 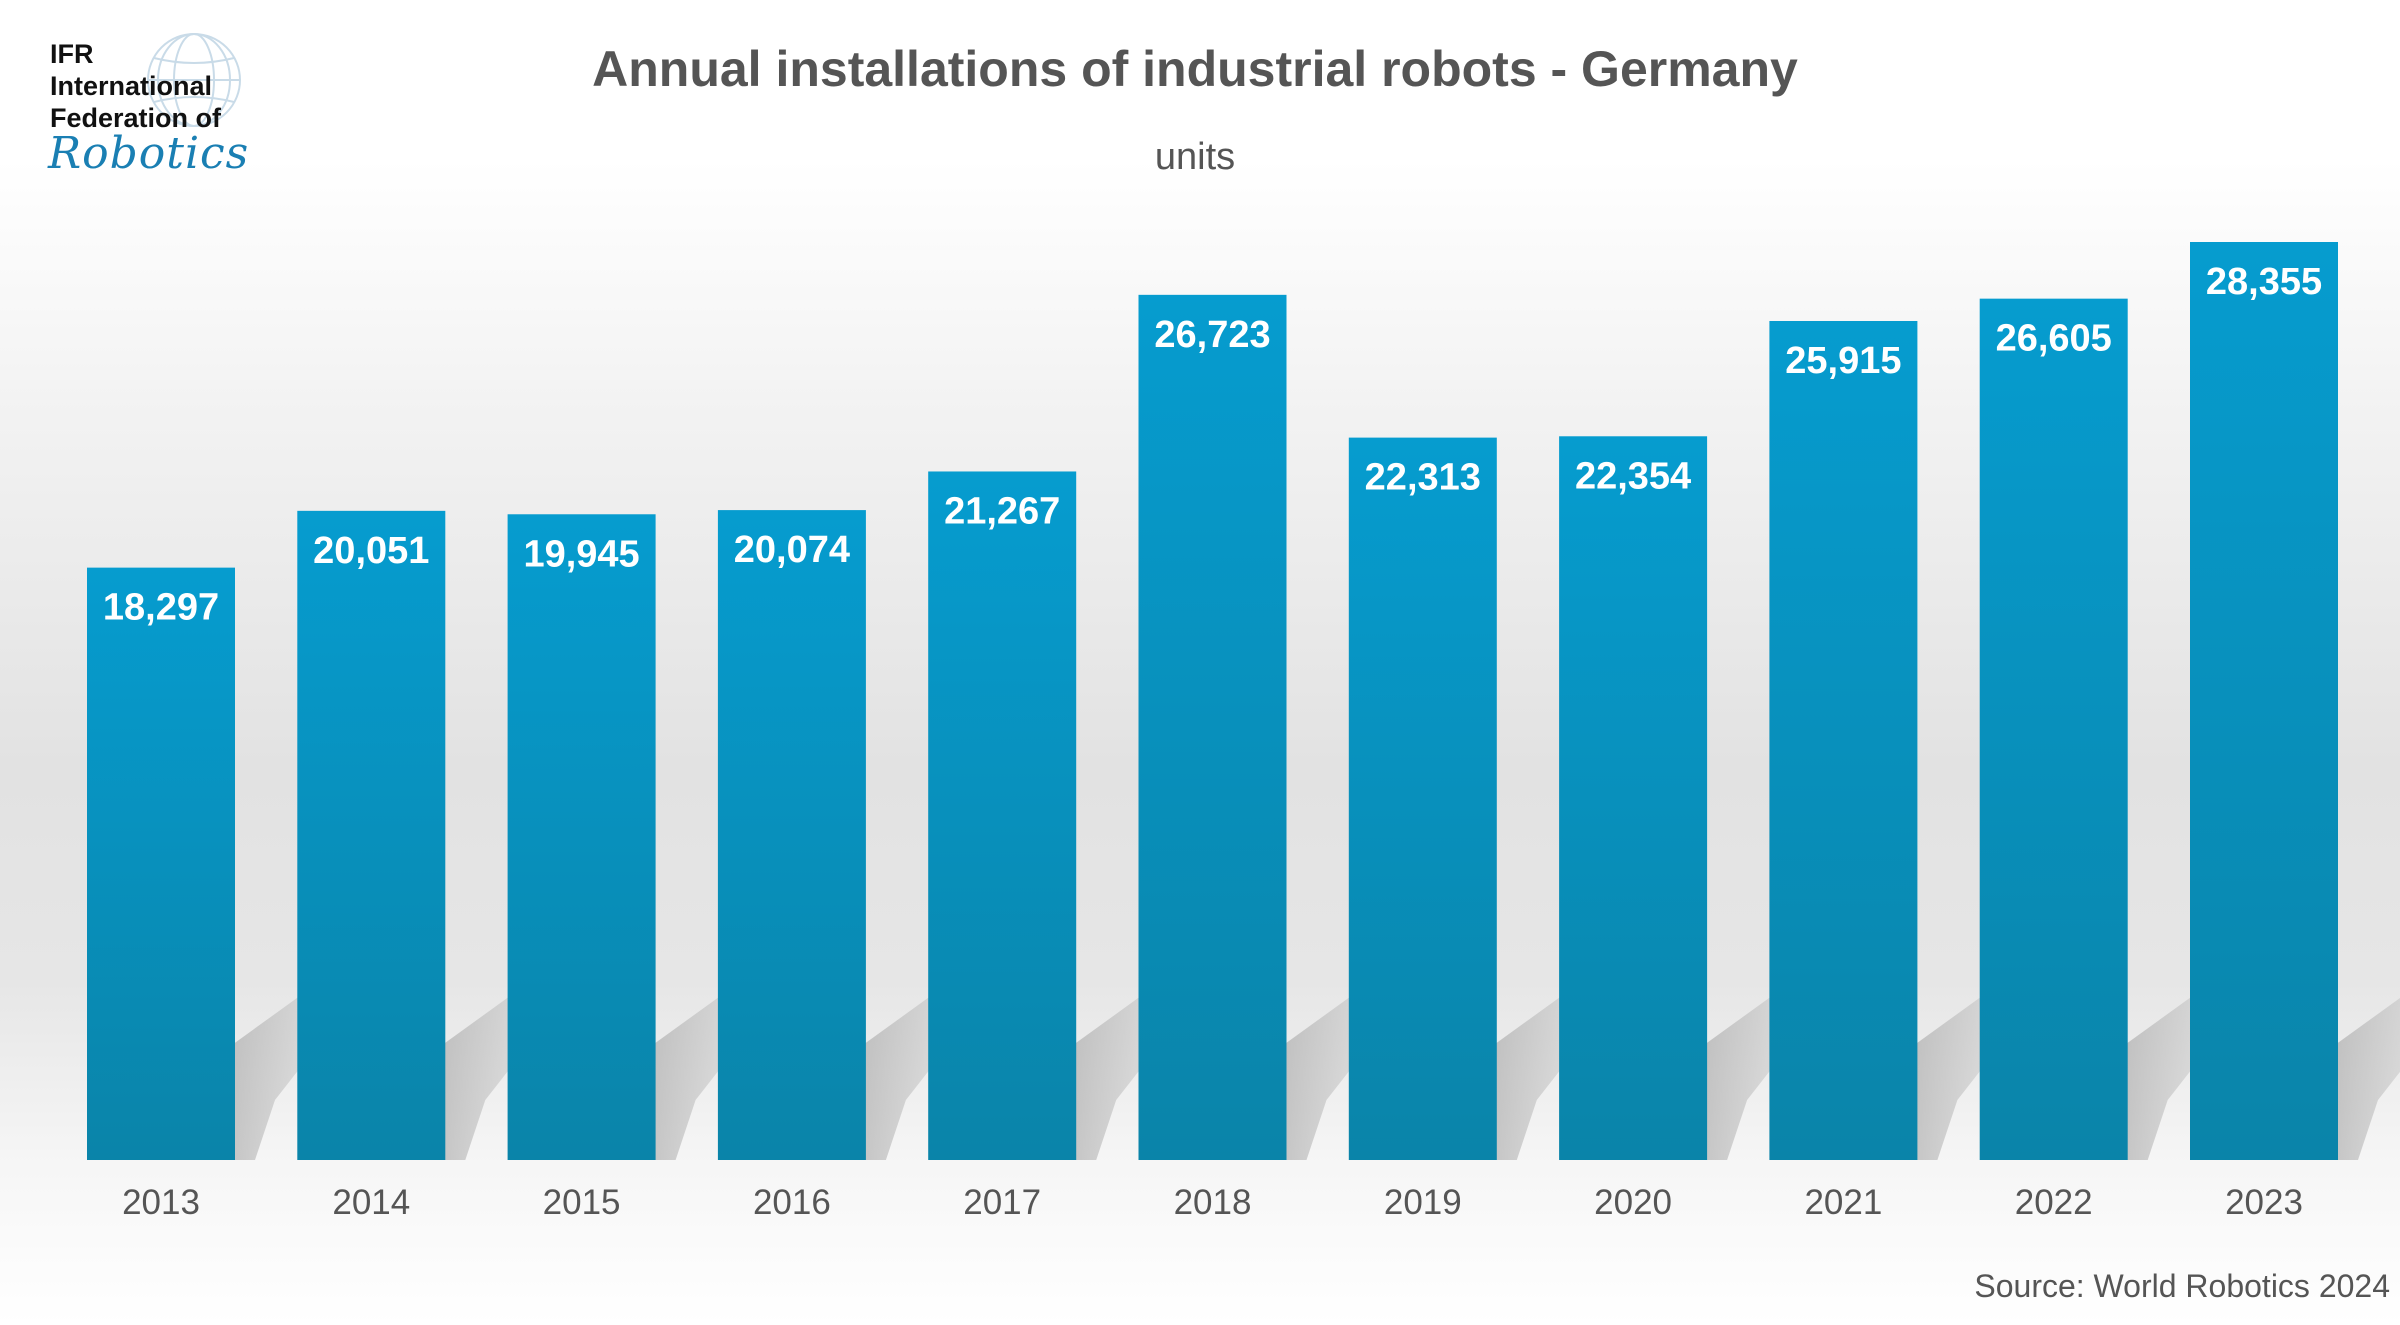 I want to click on globe-icon, so click(x=194, y=80).